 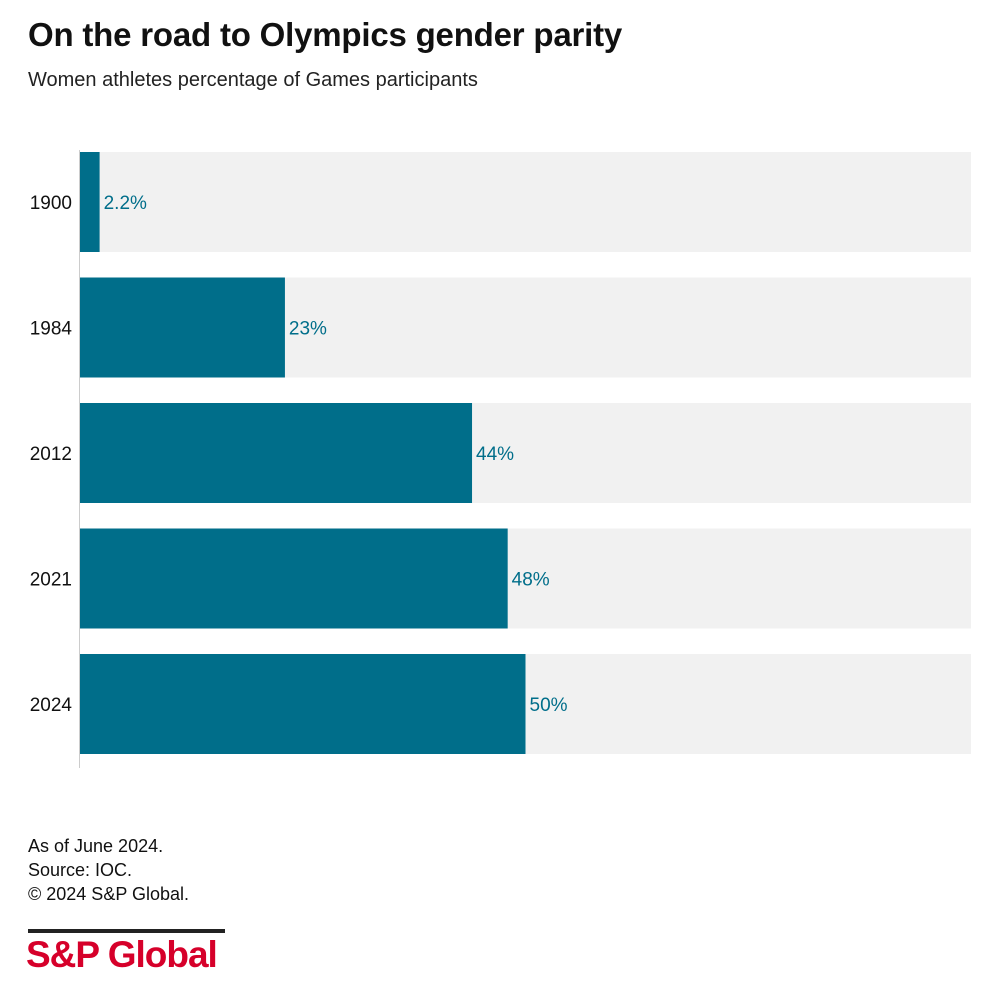 I want to click on category-label-2021: 2021, so click(x=51, y=580).